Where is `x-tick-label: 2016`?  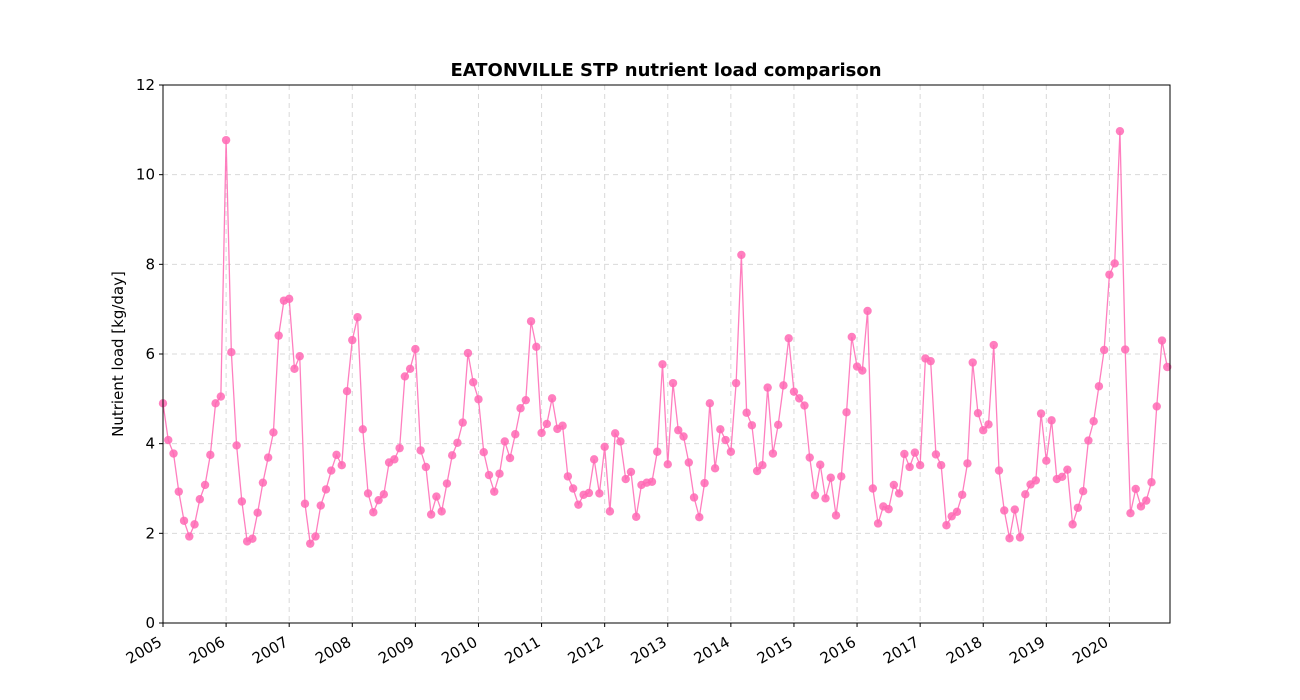
x-tick-label: 2016 is located at coordinates (838, 650).